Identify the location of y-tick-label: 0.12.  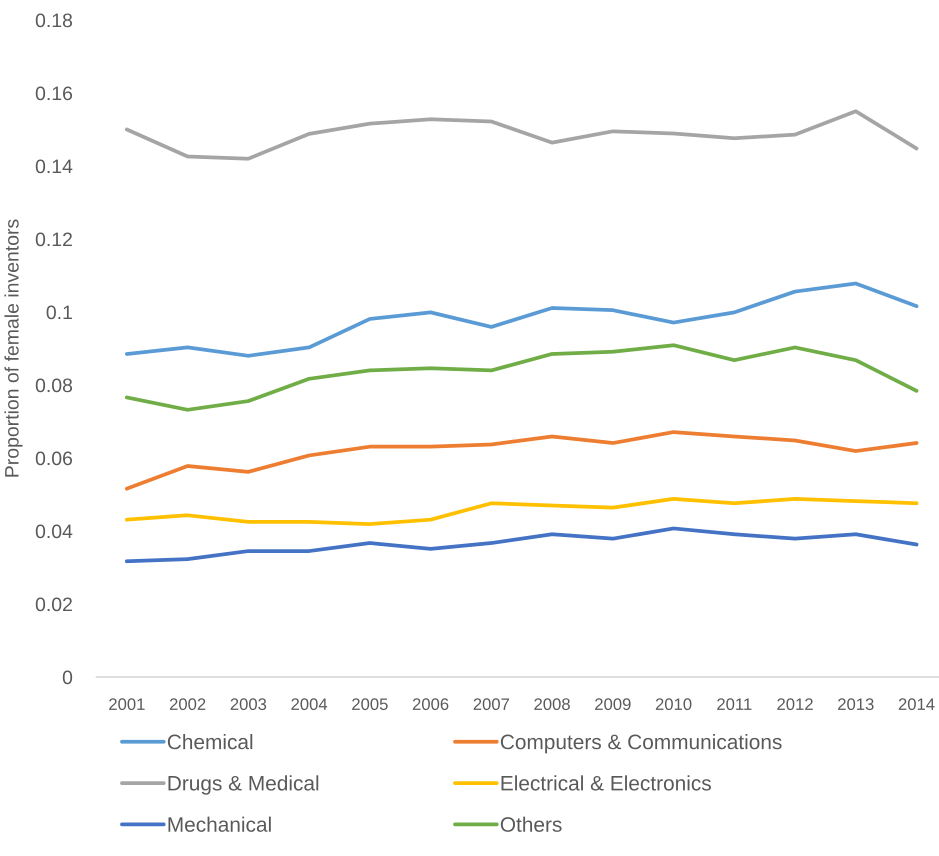
(54, 239).